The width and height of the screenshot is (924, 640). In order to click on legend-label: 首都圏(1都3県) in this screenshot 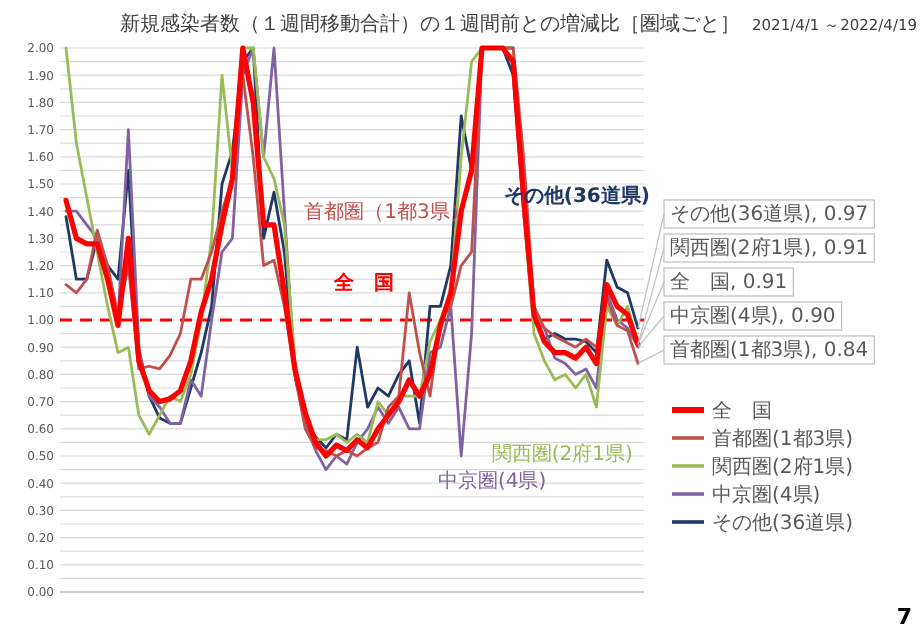, I will do `click(783, 439)`.